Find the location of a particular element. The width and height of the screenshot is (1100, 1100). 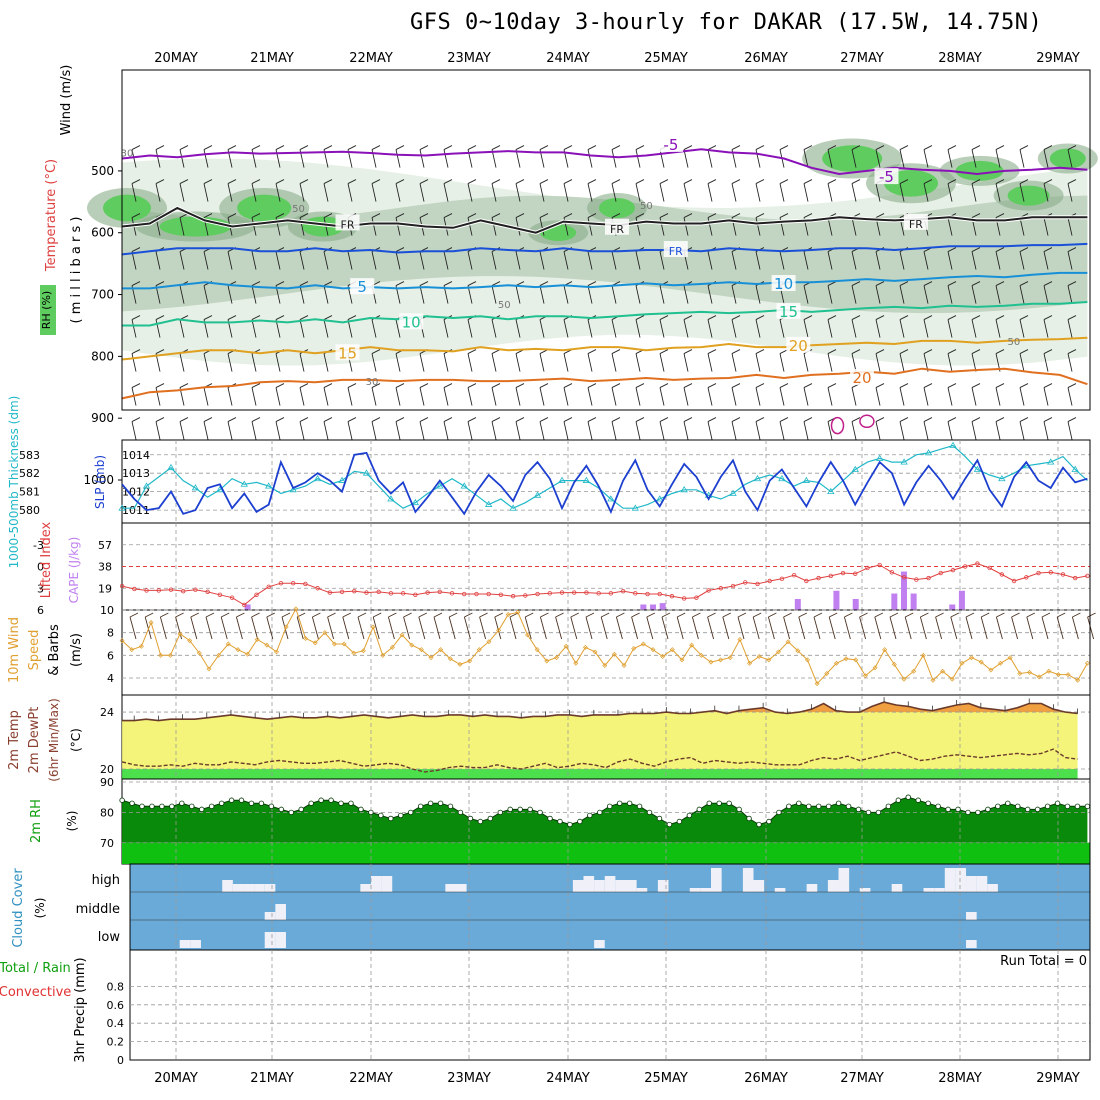

date-label-bottom: 28MAY is located at coordinates (960, 1078).